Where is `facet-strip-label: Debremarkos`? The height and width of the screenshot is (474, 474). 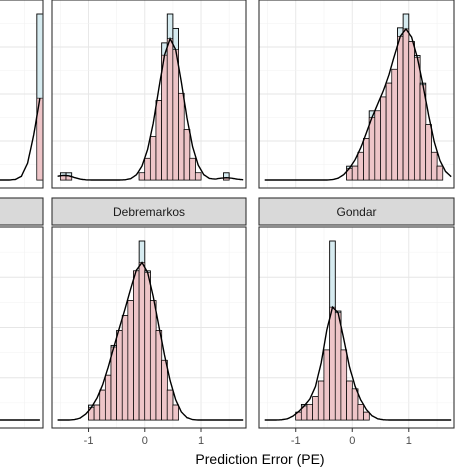 facet-strip-label: Debremarkos is located at coordinates (149, 212).